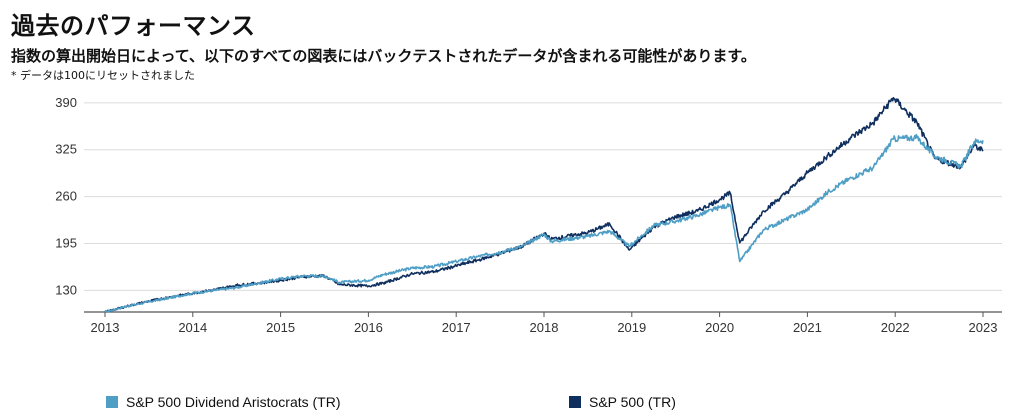 The width and height of the screenshot is (1024, 417). Describe the element at coordinates (983, 327) in the screenshot. I see `x-tick-label: 2023` at that location.